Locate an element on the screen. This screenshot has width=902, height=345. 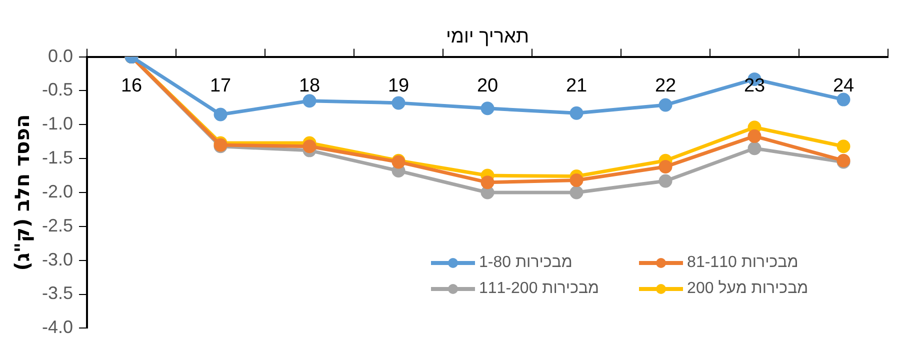
x-tick-label: 16 is located at coordinates (131, 86).